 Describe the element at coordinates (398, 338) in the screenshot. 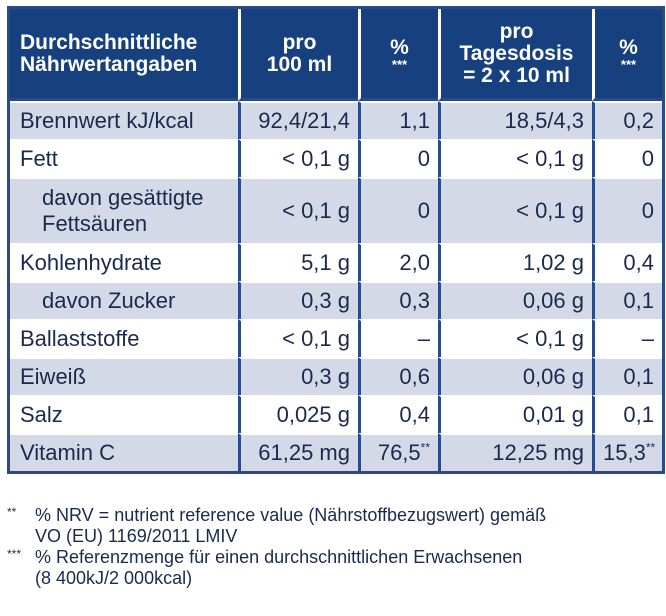

I see `percent-per-100ml: –` at that location.